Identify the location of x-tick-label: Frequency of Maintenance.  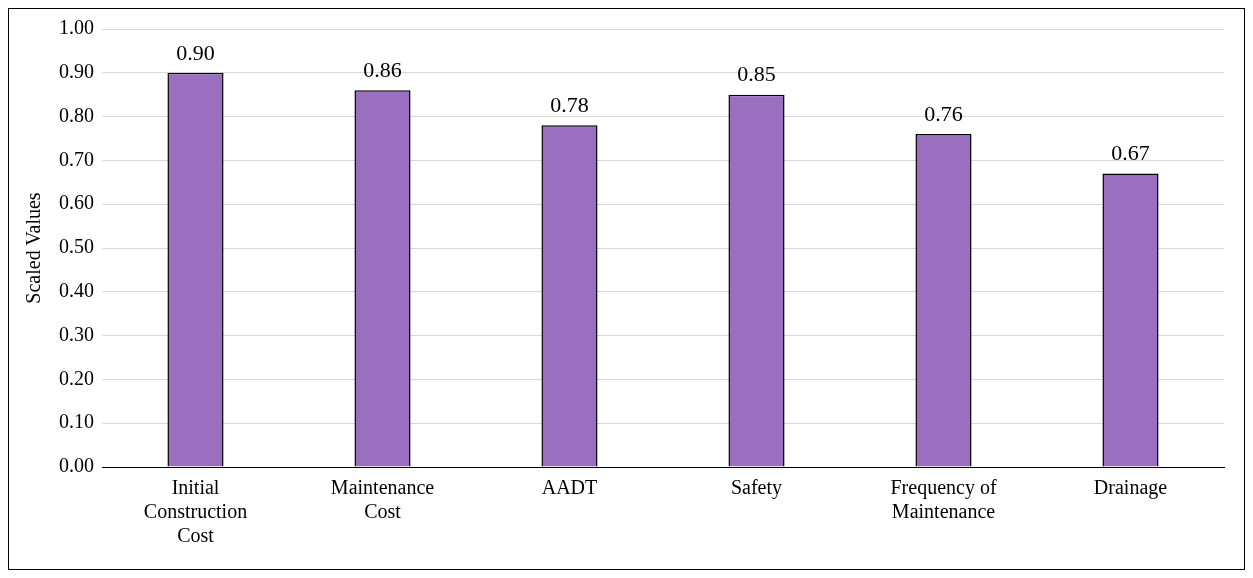
(943, 499).